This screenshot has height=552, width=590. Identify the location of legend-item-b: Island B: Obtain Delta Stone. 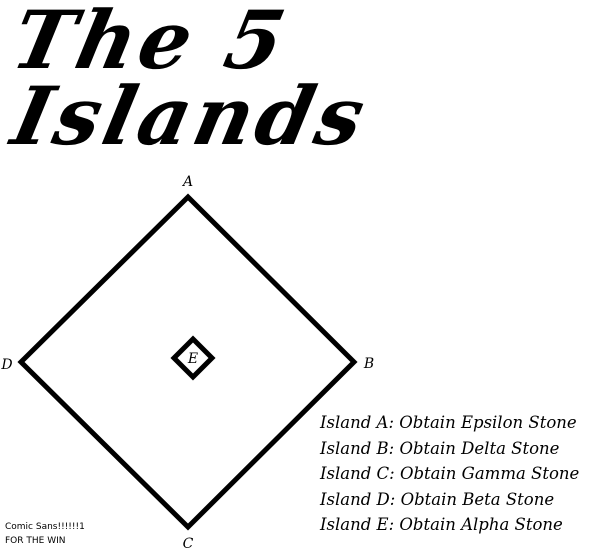
(440, 448).